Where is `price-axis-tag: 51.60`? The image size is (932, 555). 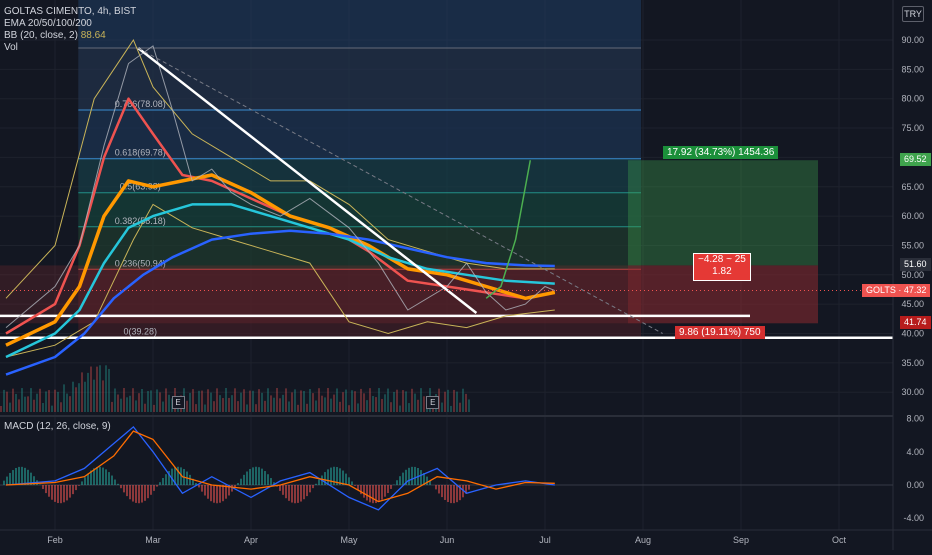 price-axis-tag: 51.60 is located at coordinates (915, 264).